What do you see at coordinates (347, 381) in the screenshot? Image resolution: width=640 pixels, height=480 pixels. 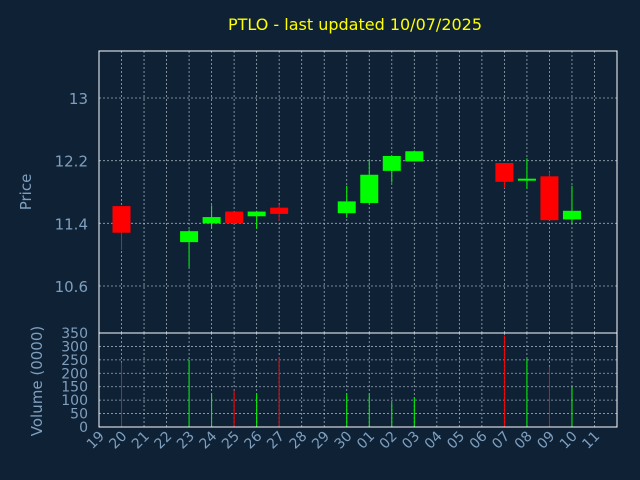 I see `volume-bars` at bounding box center [347, 381].